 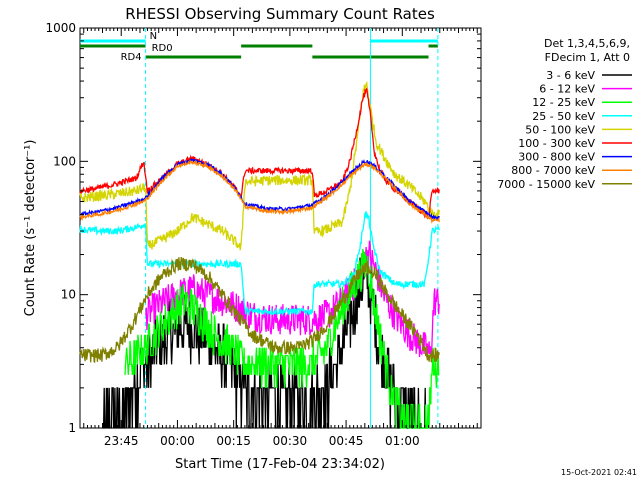 I want to click on legend-header: FDecim 1, Att 0, so click(x=587, y=57).